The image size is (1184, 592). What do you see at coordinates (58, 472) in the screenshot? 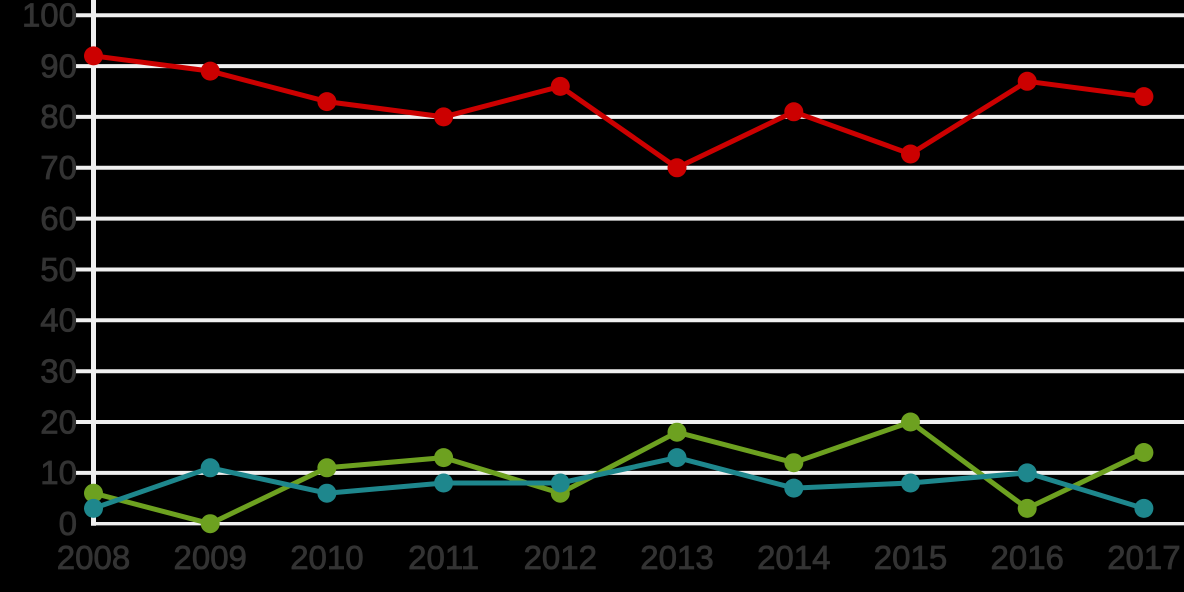
I see `svg-text: 10` at bounding box center [58, 472].